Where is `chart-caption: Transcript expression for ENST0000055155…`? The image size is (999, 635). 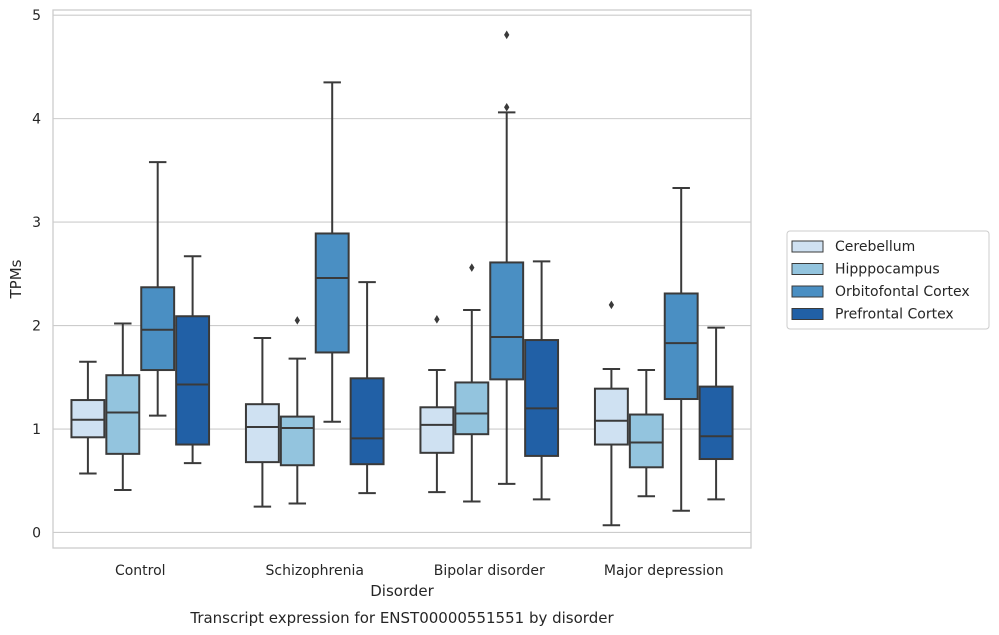 chart-caption: Transcript expression for ENST0000055155… is located at coordinates (401, 618).